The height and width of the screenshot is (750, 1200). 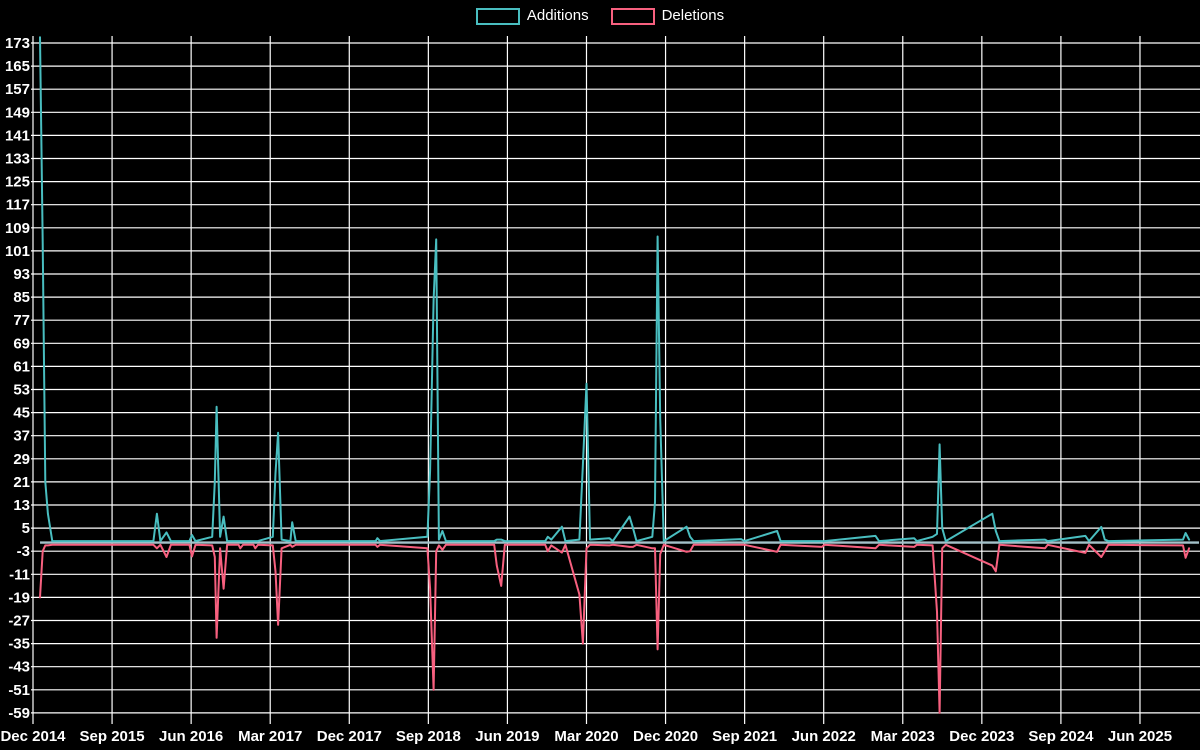 I want to click on x-tick-label: Jun 2019, so click(x=507, y=736).